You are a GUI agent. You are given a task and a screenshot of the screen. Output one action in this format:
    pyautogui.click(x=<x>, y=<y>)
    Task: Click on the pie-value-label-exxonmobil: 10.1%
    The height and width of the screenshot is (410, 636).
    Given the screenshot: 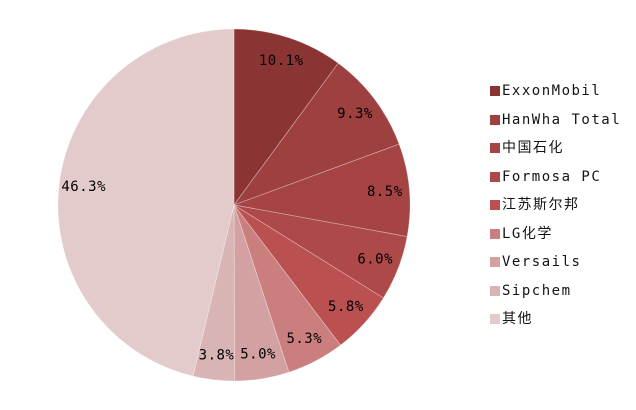 What is the action you would take?
    pyautogui.click(x=281, y=61)
    